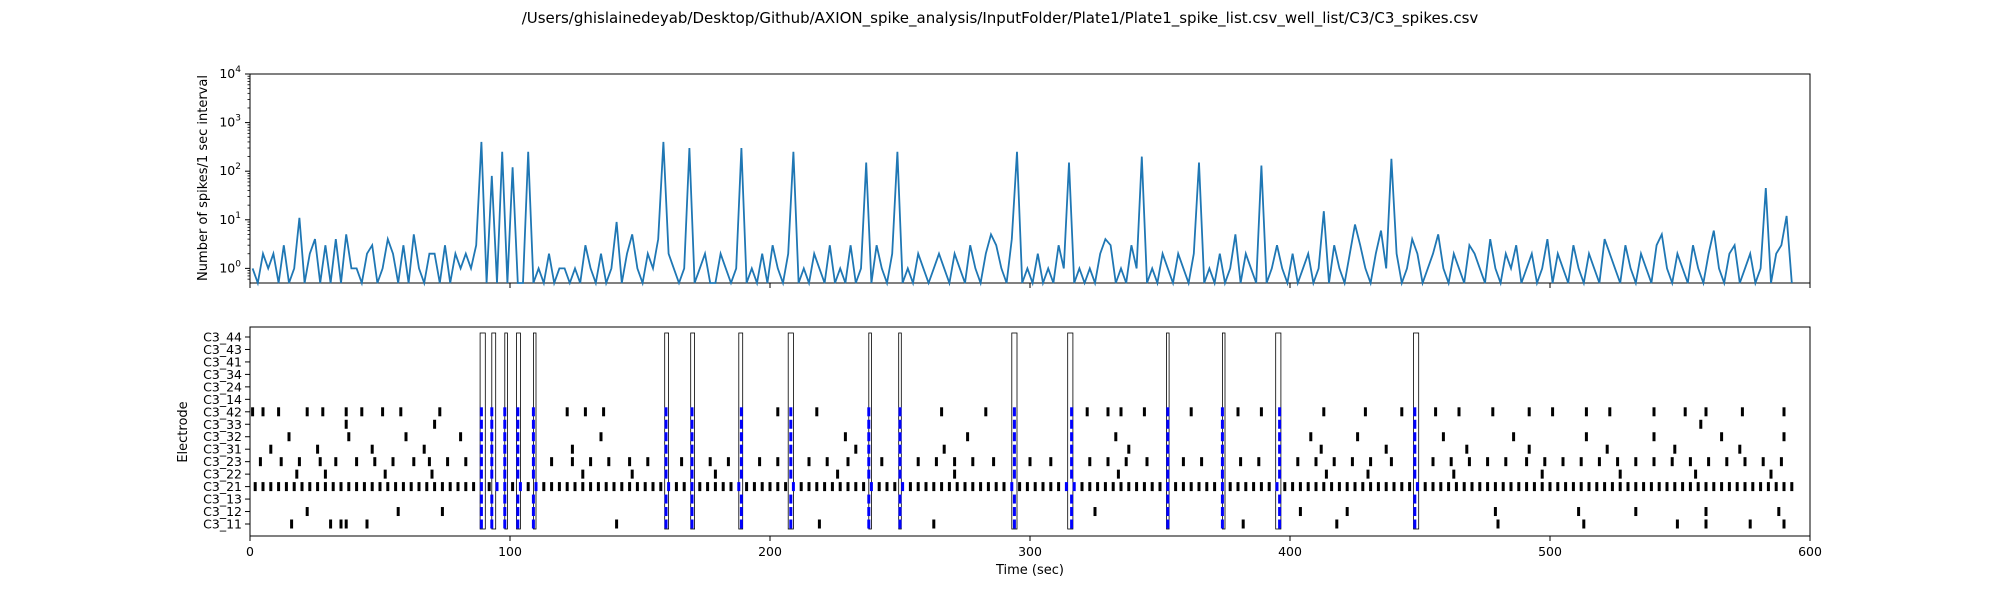 This screenshot has height=600, width=2000. Describe the element at coordinates (230, 219) in the screenshot. I see `y-tick-label: 101` at that location.